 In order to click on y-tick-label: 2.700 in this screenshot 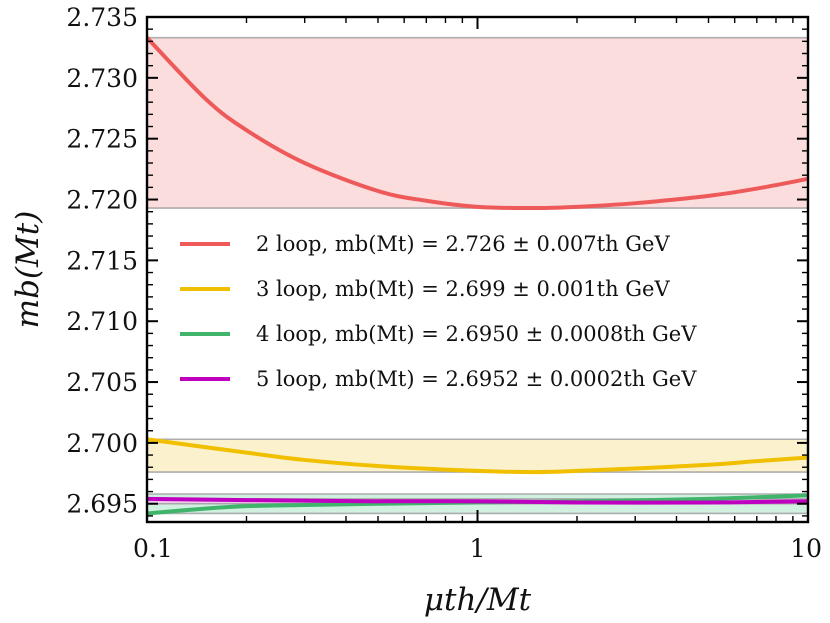, I will do `click(102, 443)`.